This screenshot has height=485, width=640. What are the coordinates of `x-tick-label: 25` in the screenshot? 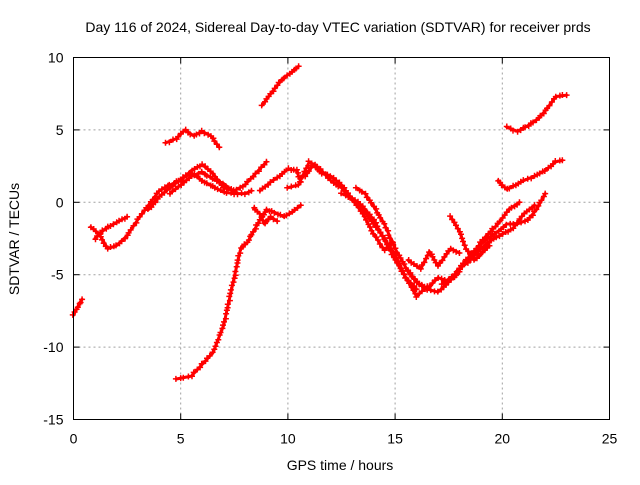 It's located at (610, 439).